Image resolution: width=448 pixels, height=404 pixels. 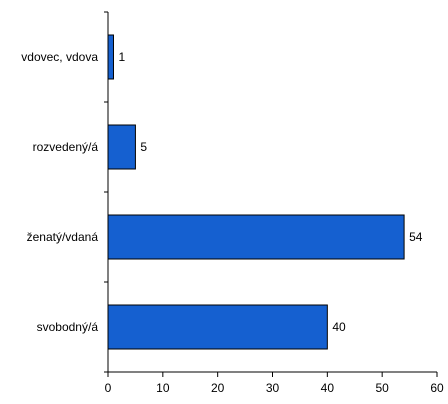 I want to click on x-tick-label: 20, so click(x=218, y=388).